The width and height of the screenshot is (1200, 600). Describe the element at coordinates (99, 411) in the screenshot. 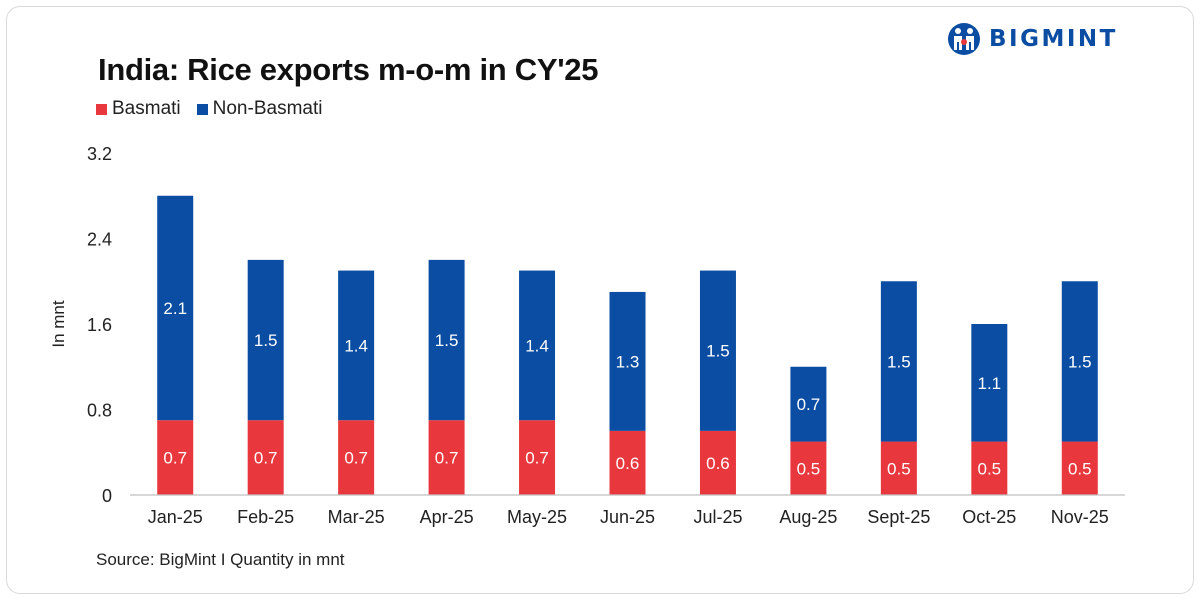

I see `y-tick-label: 0.8` at that location.